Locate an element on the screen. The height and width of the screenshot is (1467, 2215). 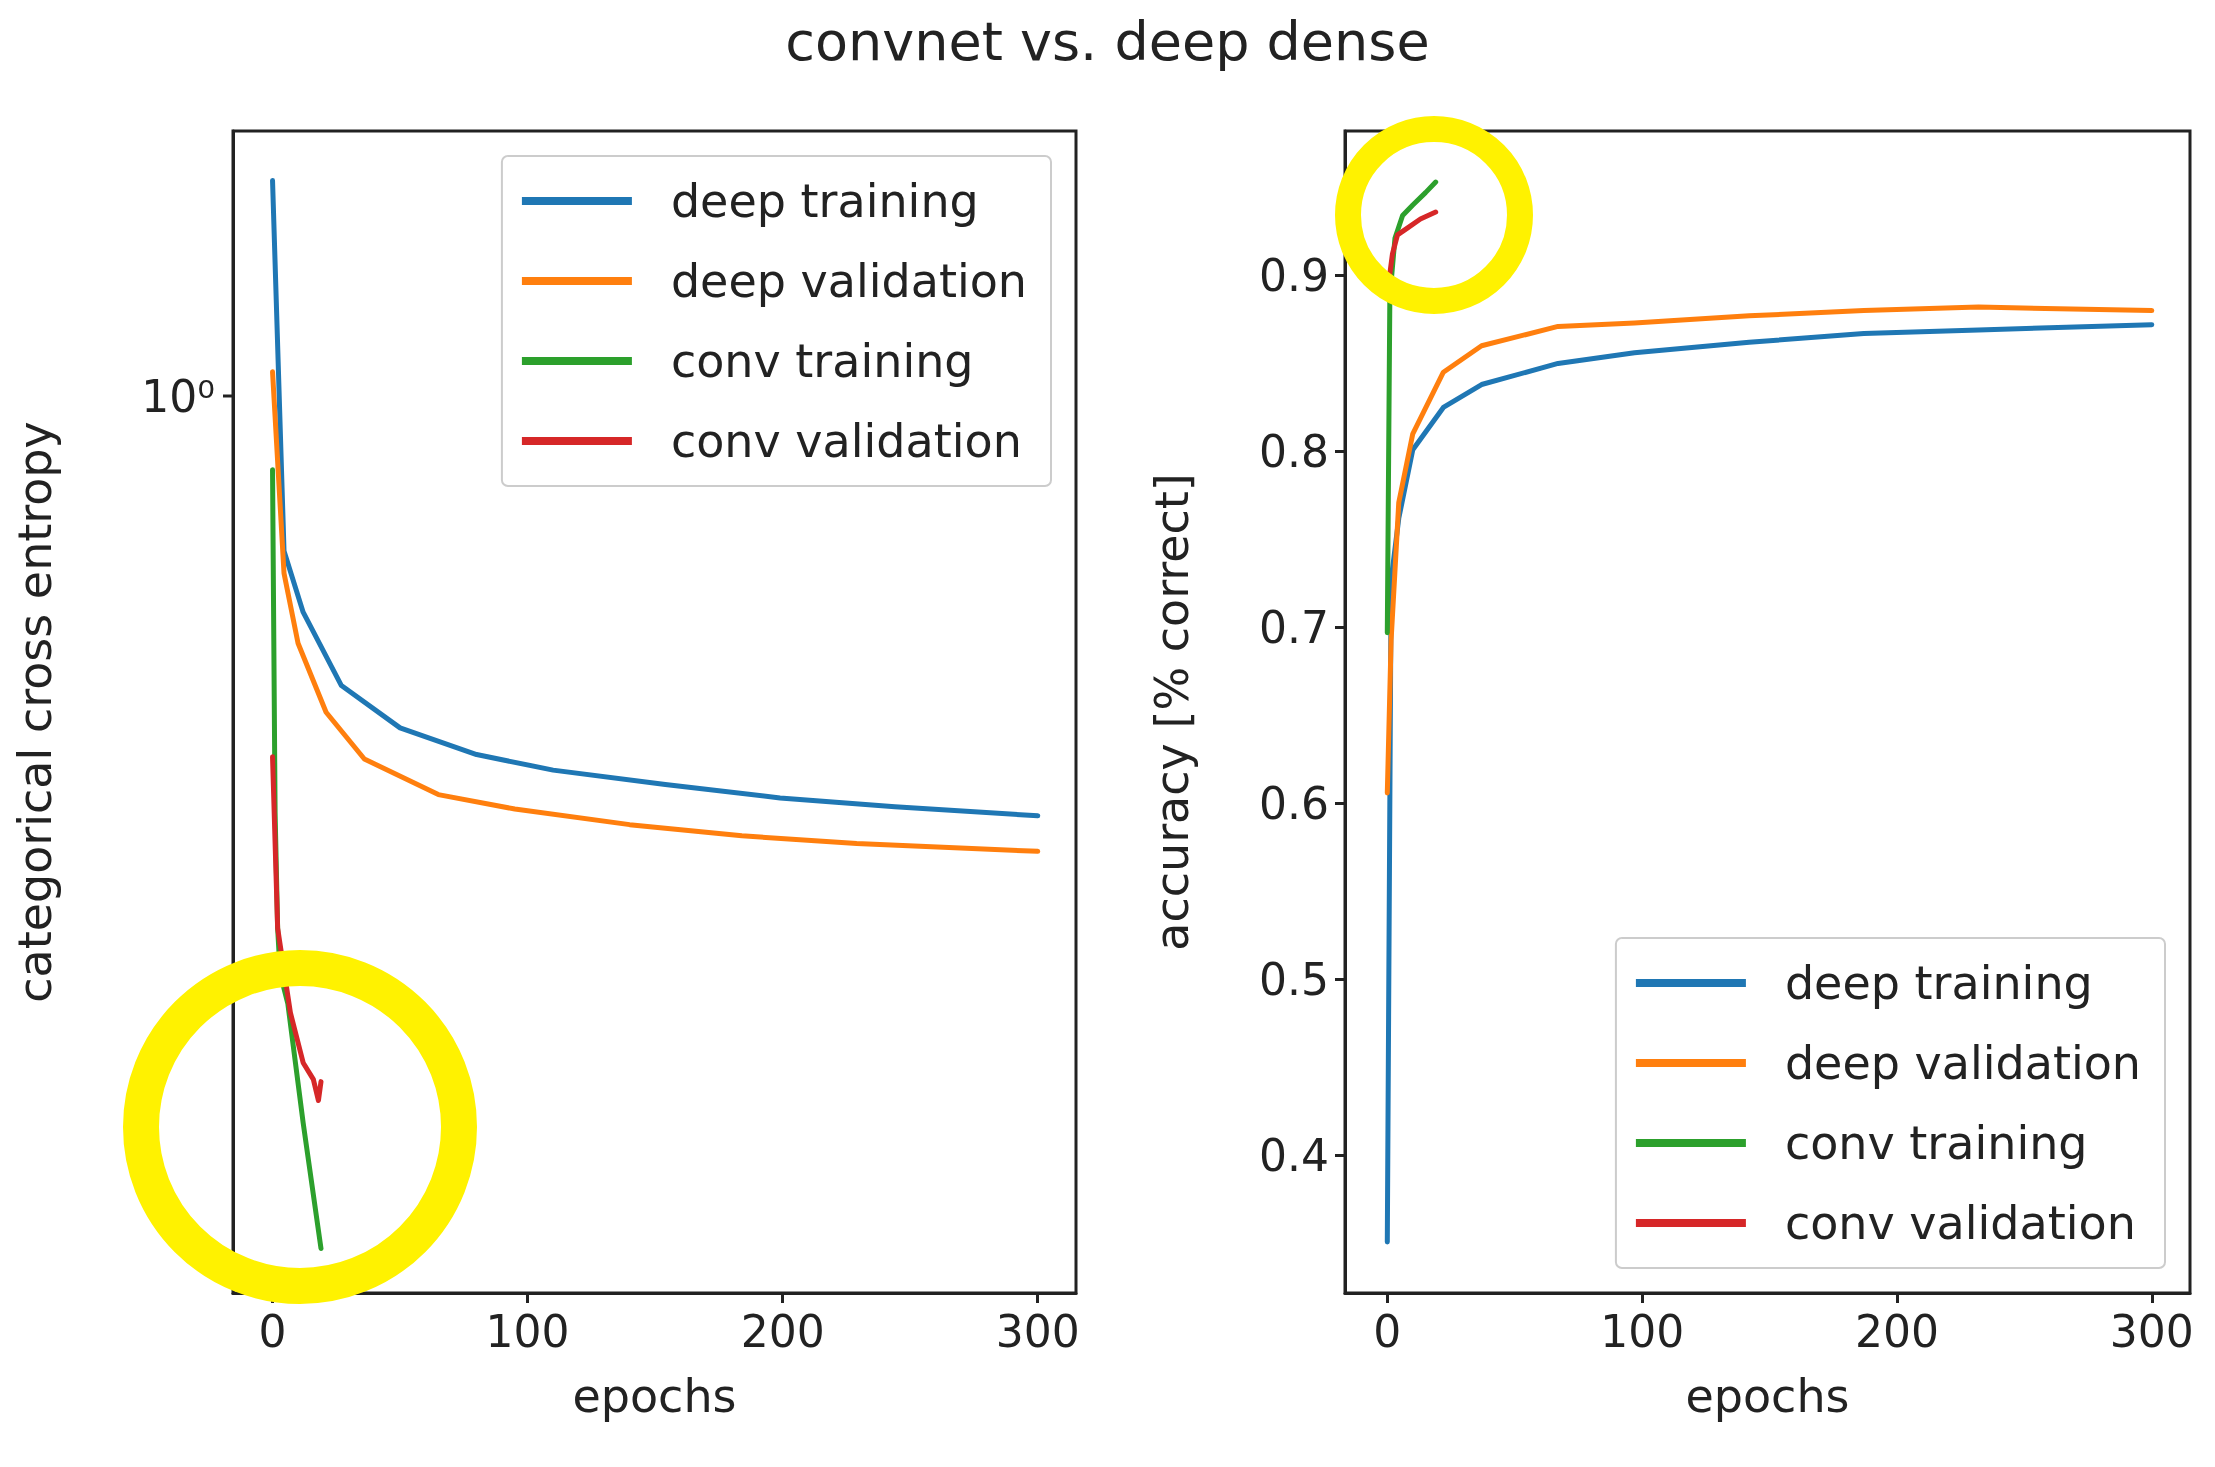
y-tick-label: 0.8 is located at coordinates (1294, 451).